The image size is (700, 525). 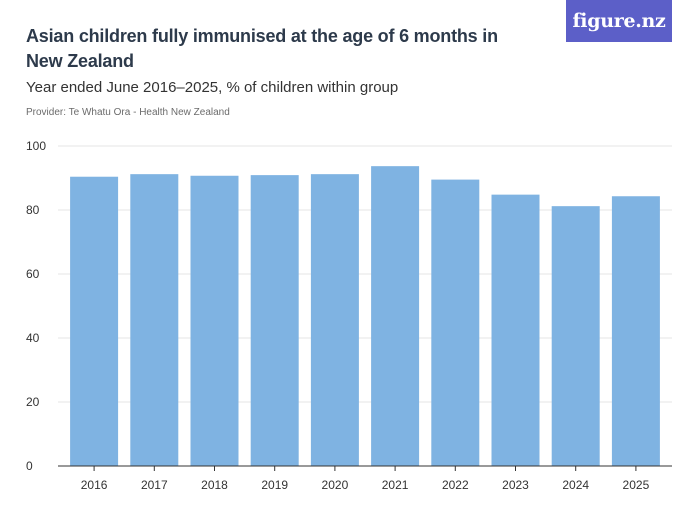 What do you see at coordinates (455, 485) in the screenshot?
I see `x-tick-label: 2022` at bounding box center [455, 485].